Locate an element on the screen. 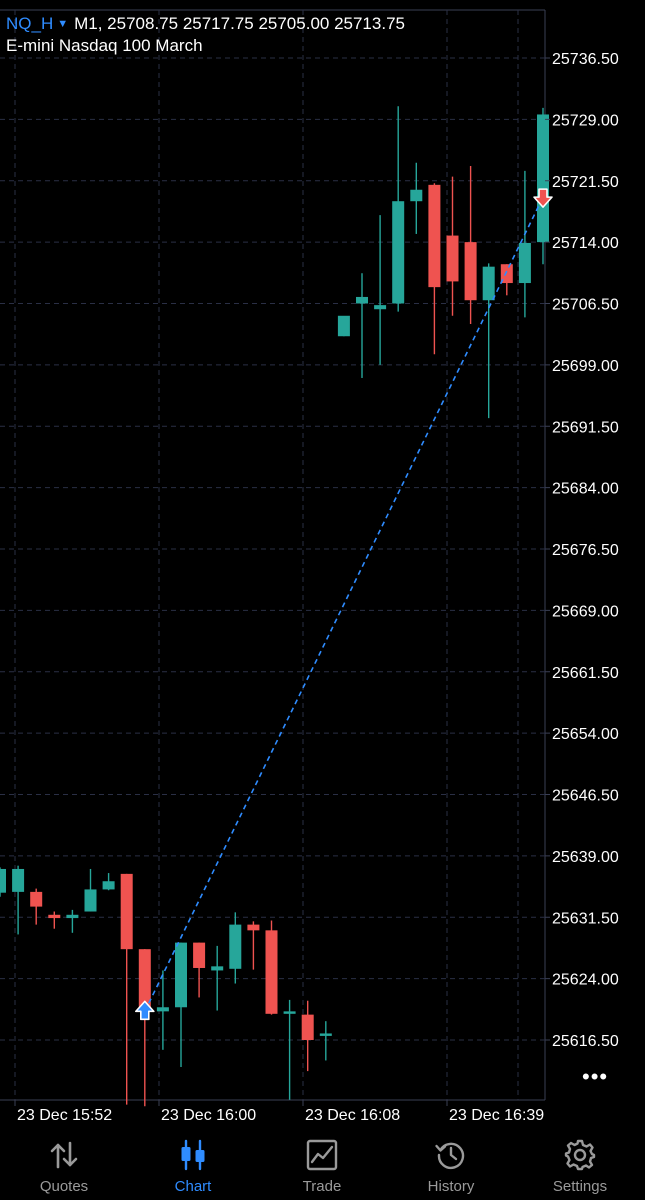  tab-label: History is located at coordinates (451, 1186).